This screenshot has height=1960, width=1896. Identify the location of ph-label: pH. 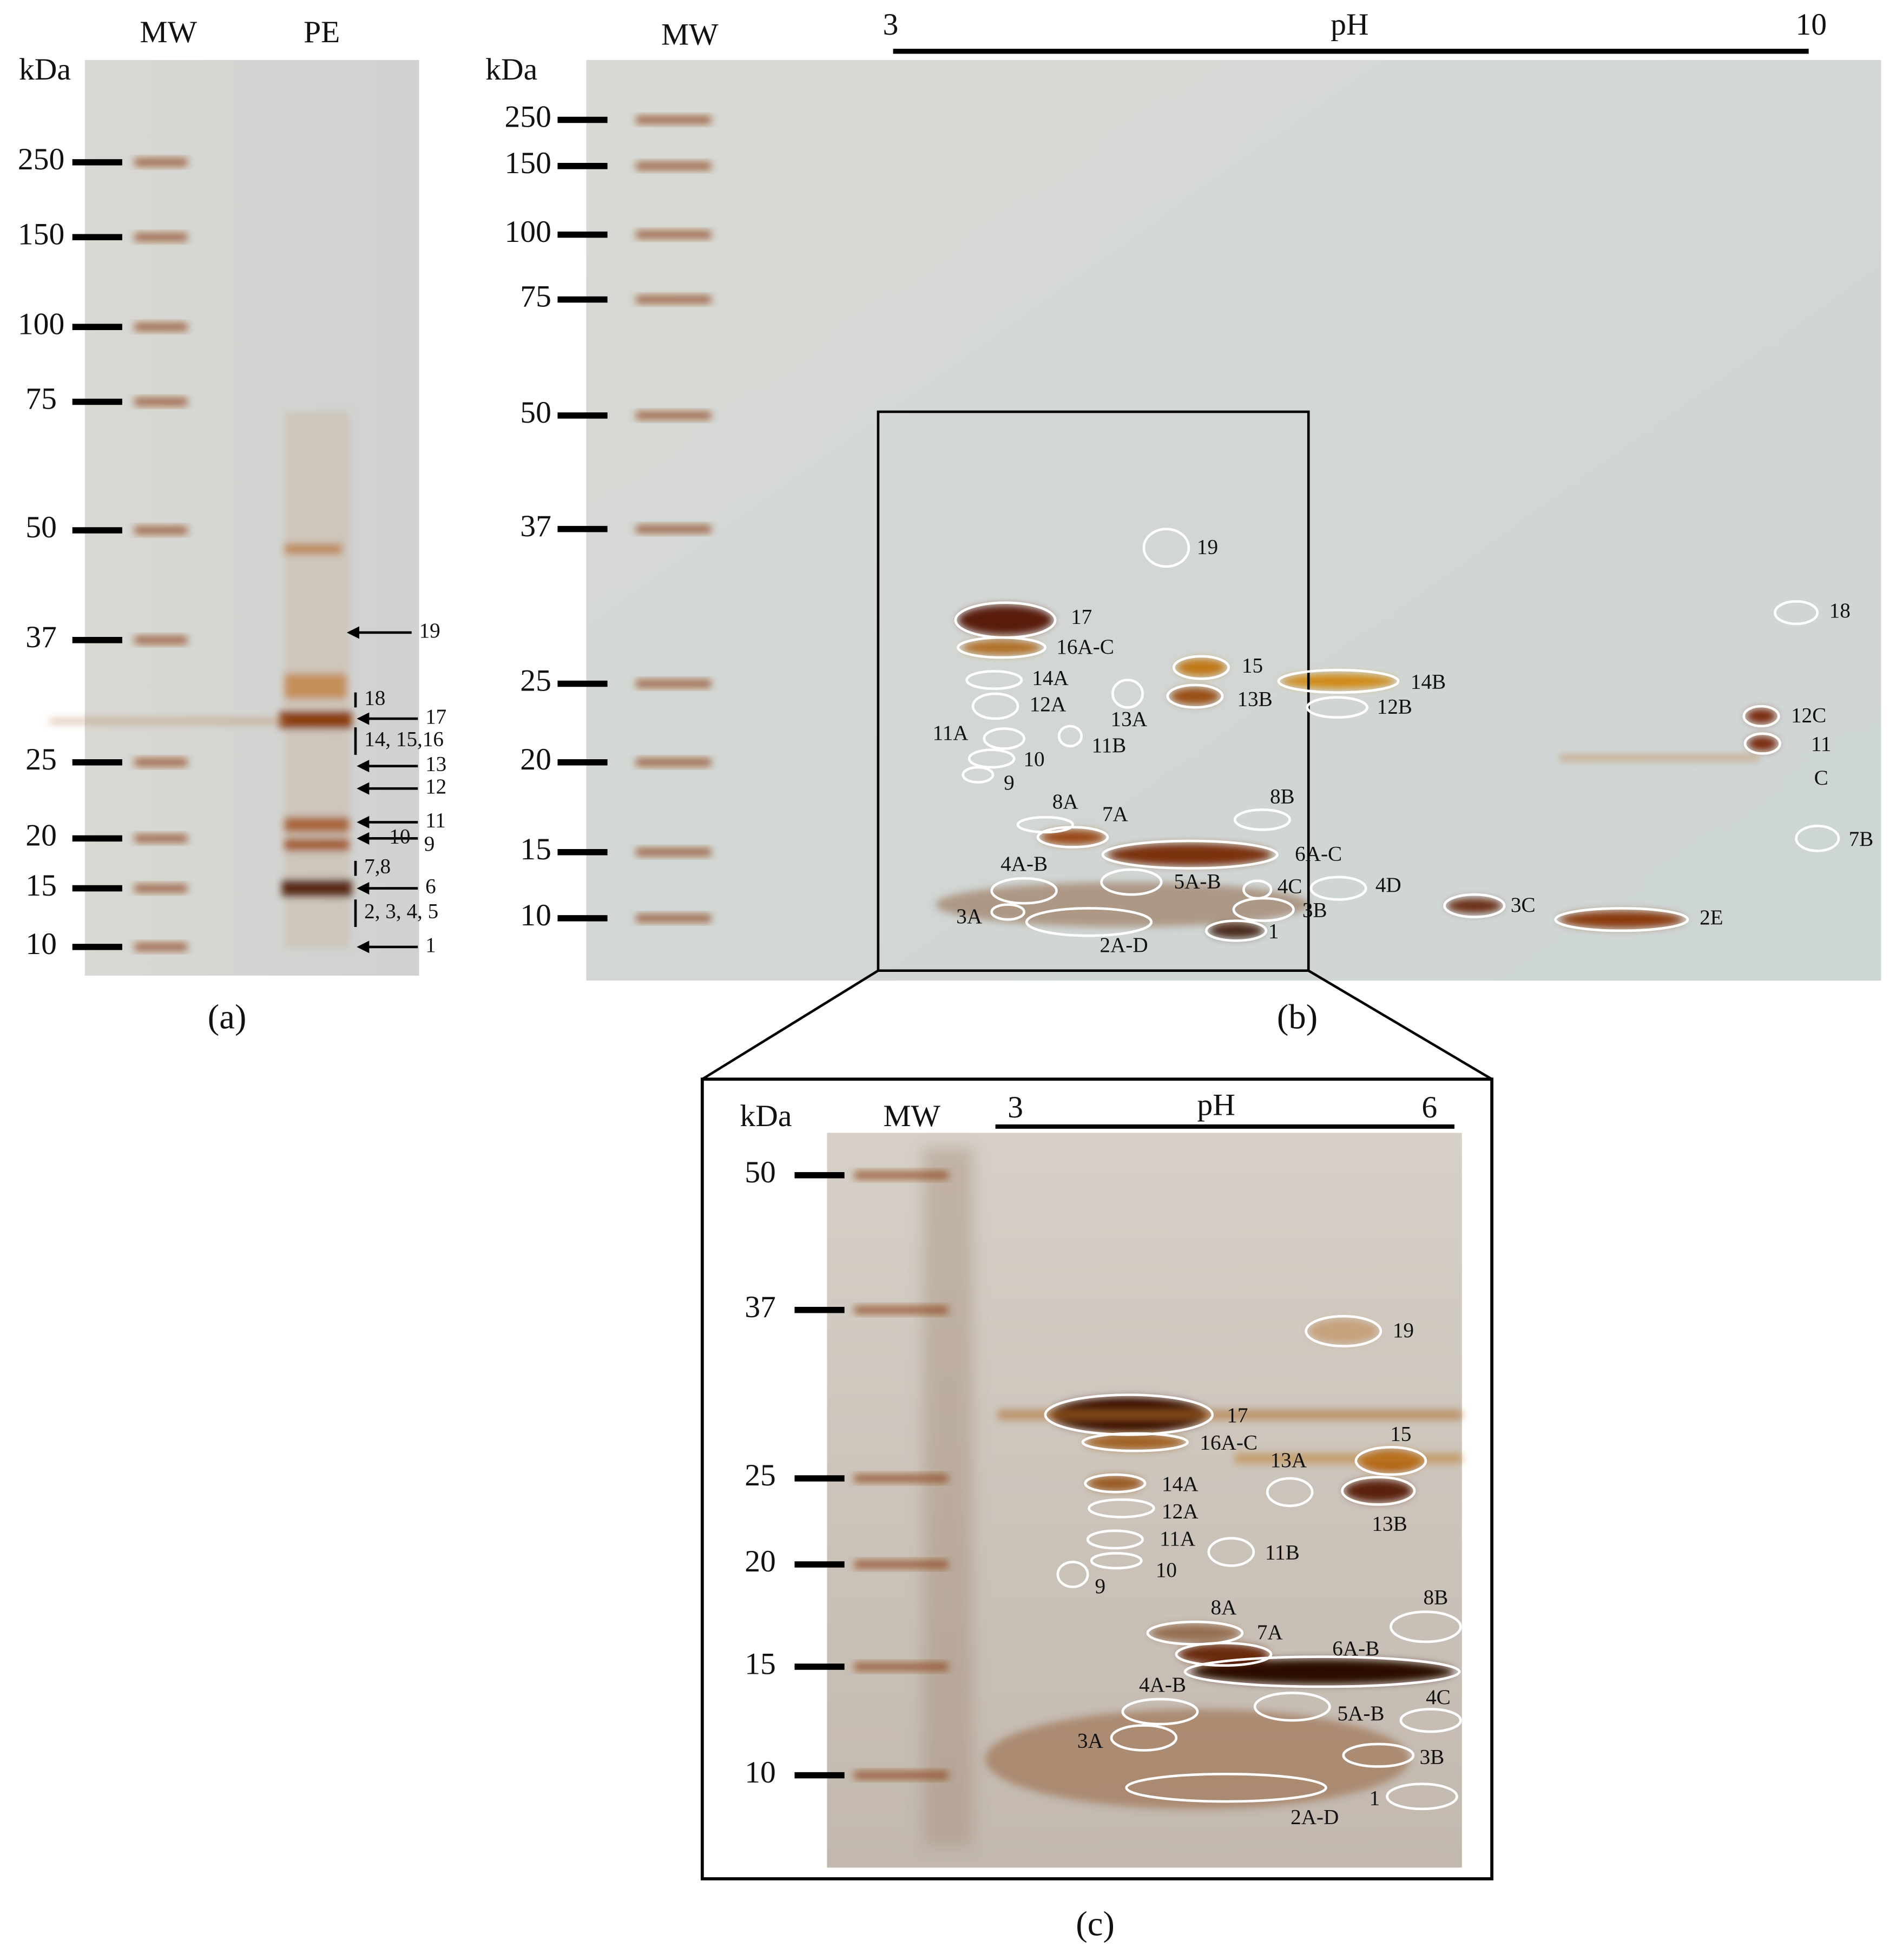
(1216, 1105).